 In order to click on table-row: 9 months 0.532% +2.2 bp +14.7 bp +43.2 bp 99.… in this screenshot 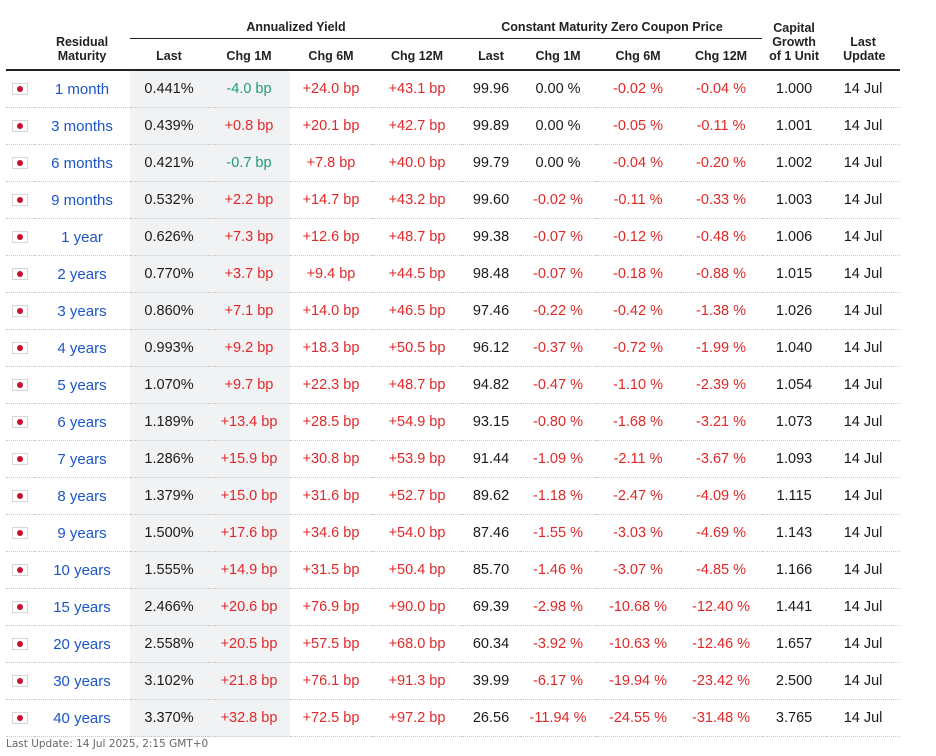, I will do `click(453, 200)`.